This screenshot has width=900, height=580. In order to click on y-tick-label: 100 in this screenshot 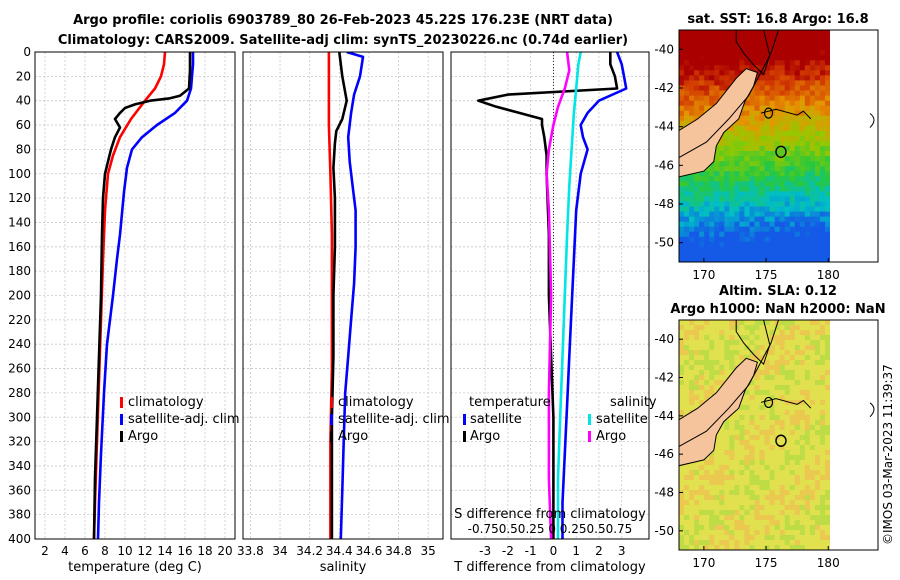, I will do `click(19, 174)`.